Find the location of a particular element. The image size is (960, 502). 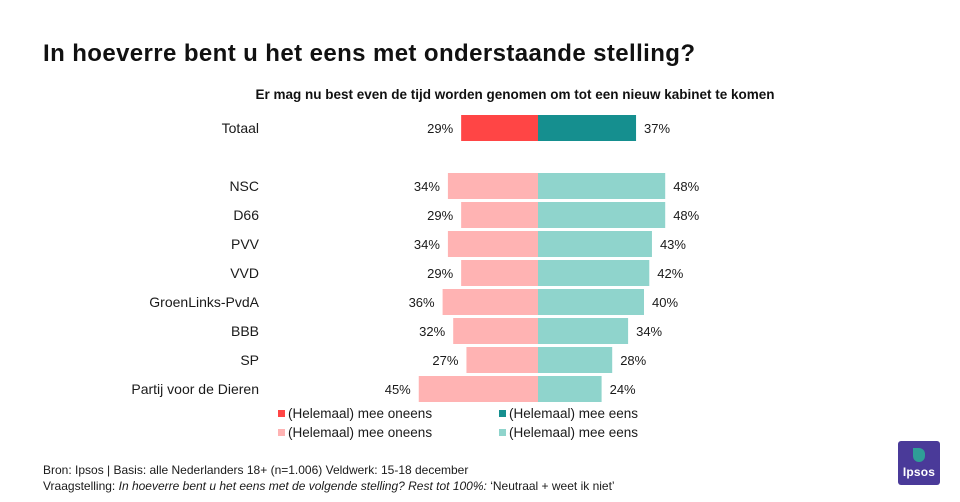

data-label-oneens: 32% is located at coordinates (432, 331).